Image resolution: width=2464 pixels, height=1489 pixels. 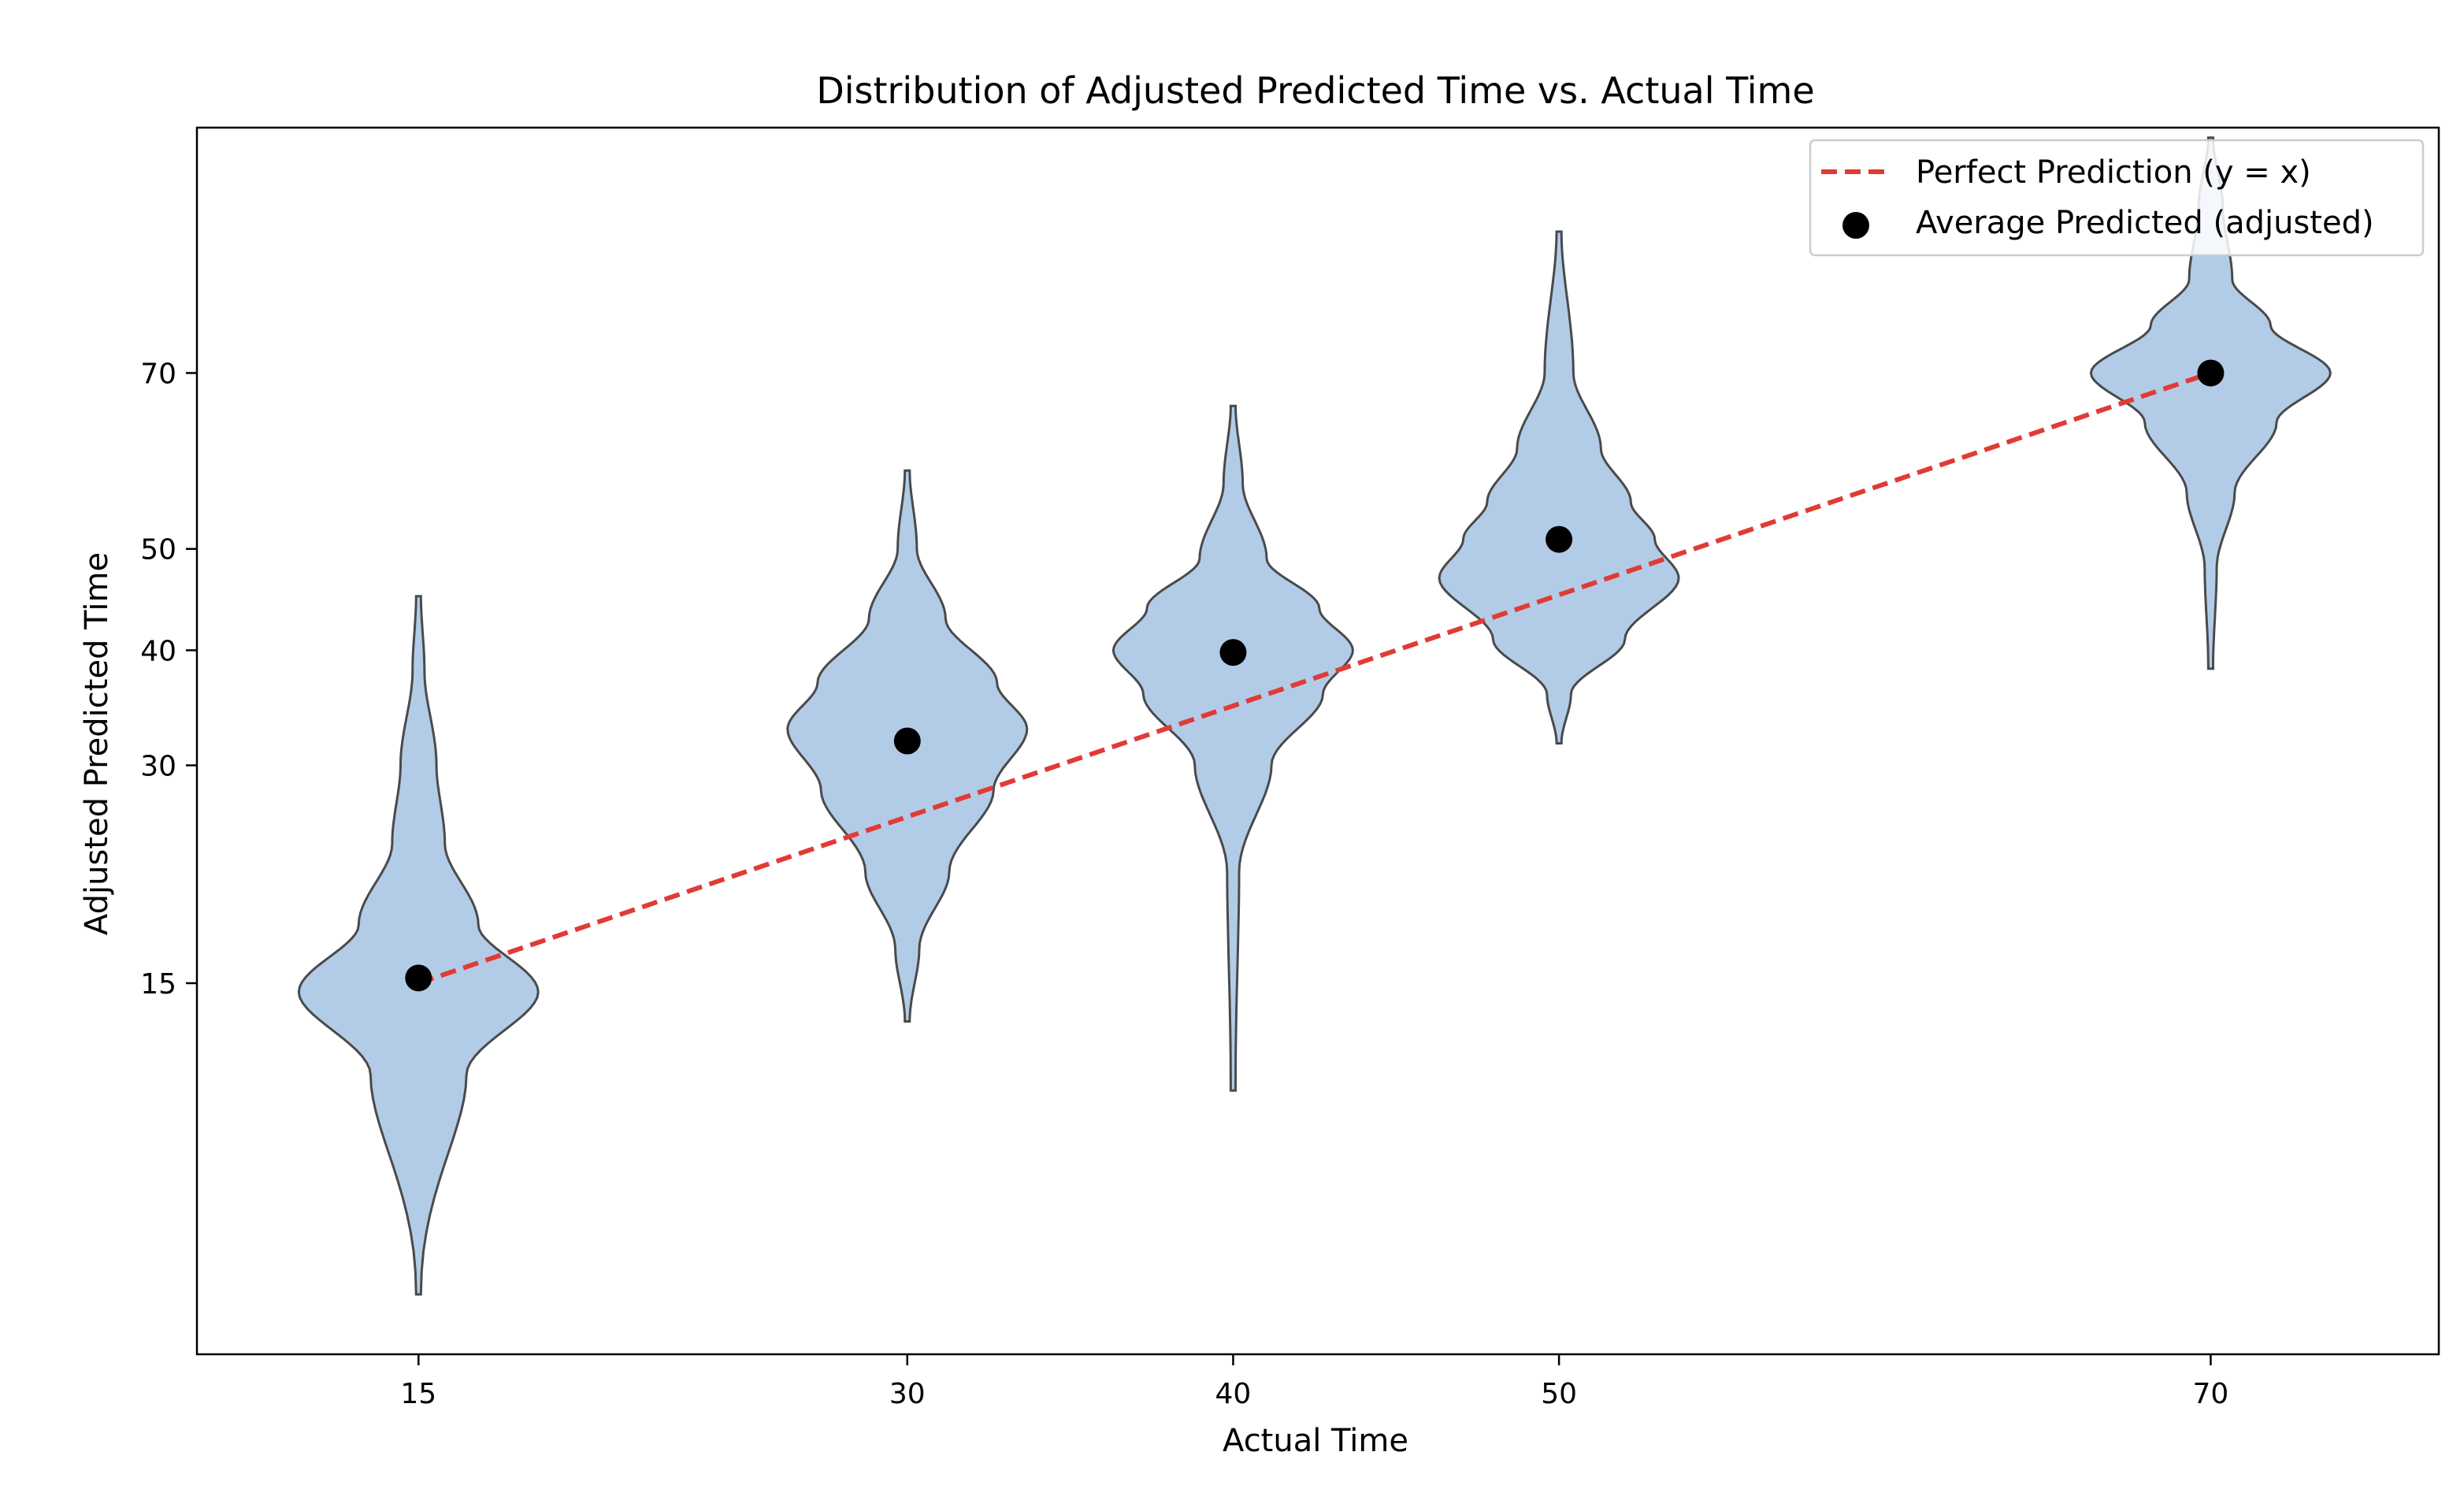 I want to click on y-axis-ticks: 15 30 40 50 70, so click(x=168, y=679).